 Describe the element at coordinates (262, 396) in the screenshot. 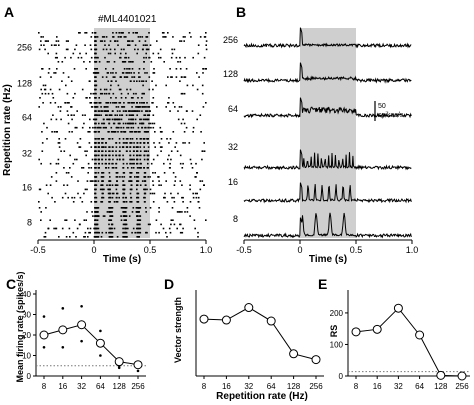

I see `panel-d-xlabel: Repetition rate (Hz)` at that location.